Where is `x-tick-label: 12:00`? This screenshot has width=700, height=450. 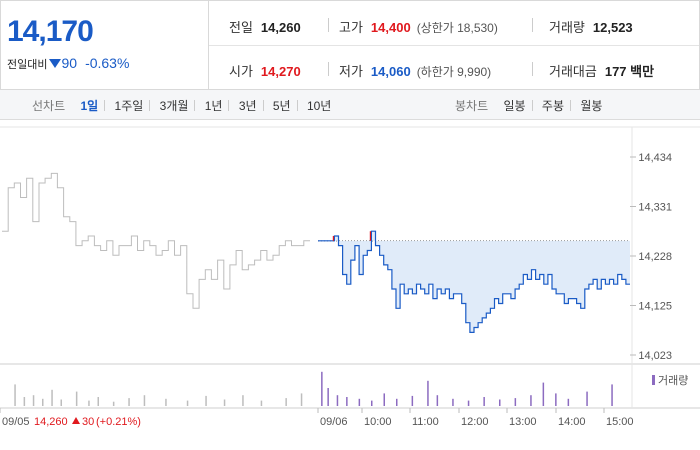
x-tick-label: 12:00 is located at coordinates (475, 422).